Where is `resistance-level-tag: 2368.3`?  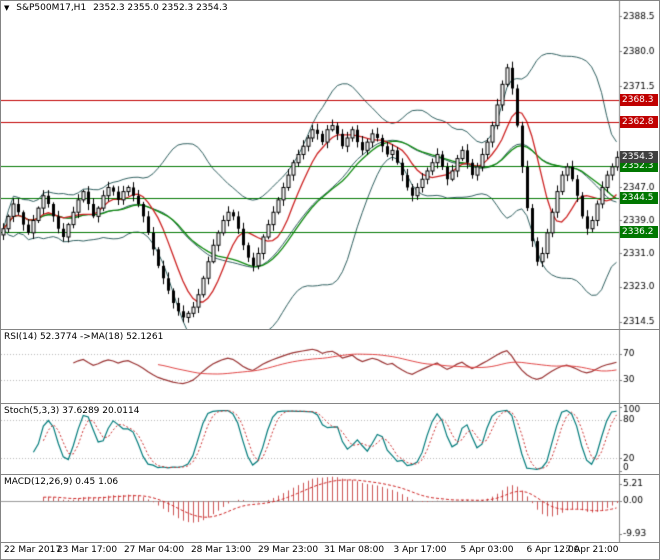
resistance-level-tag: 2368.3 is located at coordinates (639, 99).